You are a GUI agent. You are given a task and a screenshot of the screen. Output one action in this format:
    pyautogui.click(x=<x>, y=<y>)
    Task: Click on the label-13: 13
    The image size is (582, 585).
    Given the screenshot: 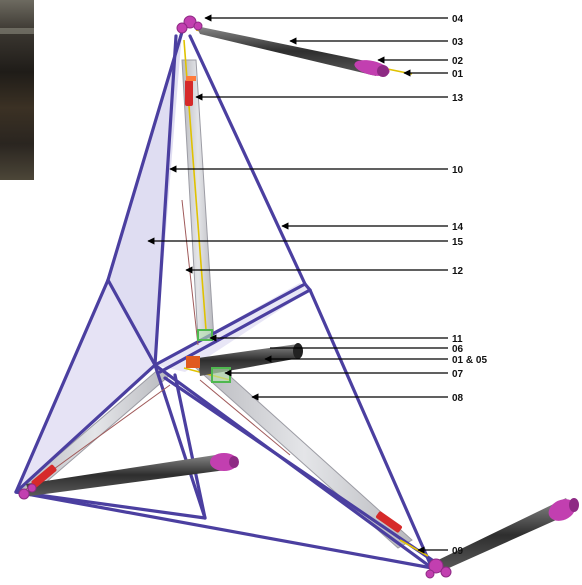 What is the action you would take?
    pyautogui.click(x=458, y=98)
    